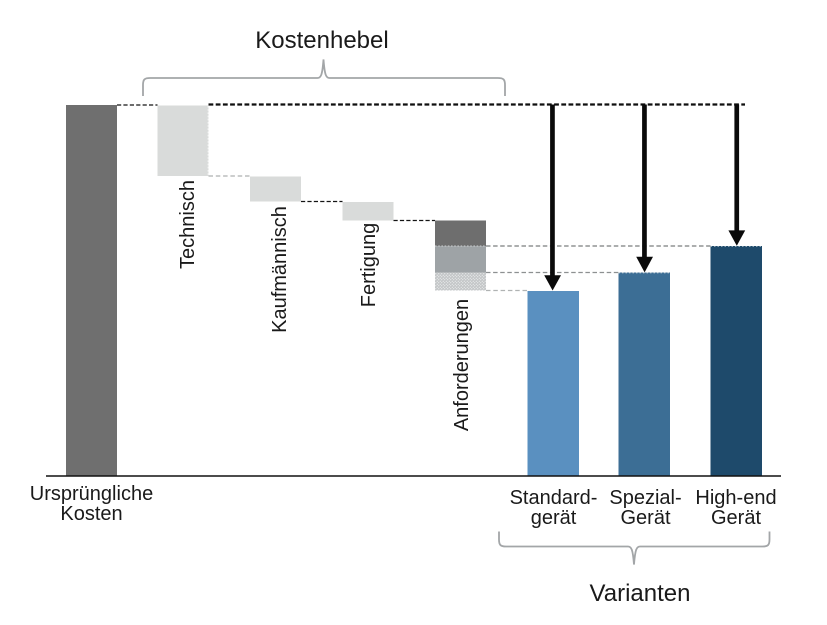 This screenshot has height=625, width=827. Describe the element at coordinates (554, 498) in the screenshot. I see `svg-text: Standard-` at that location.